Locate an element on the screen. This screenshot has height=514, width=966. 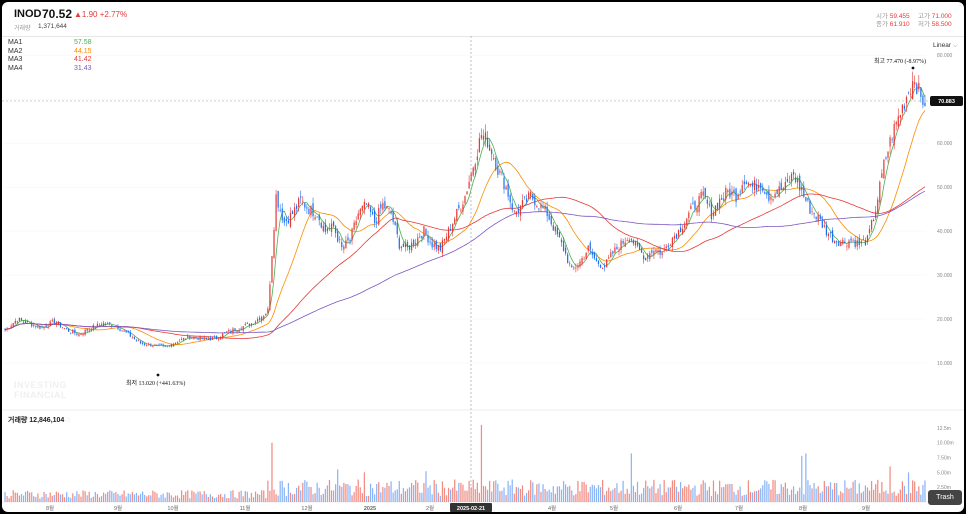
ma-legend-row: MA2 44.15 is located at coordinates (53, 52).